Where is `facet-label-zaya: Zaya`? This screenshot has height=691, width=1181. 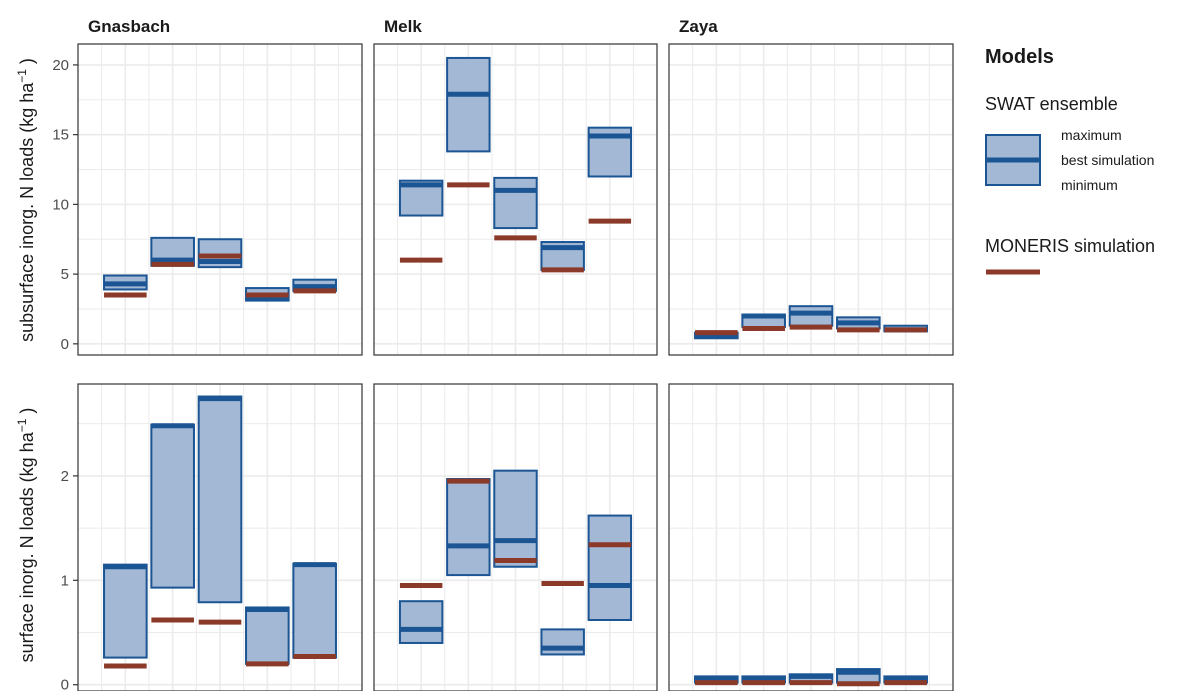 facet-label-zaya: Zaya is located at coordinates (698, 26).